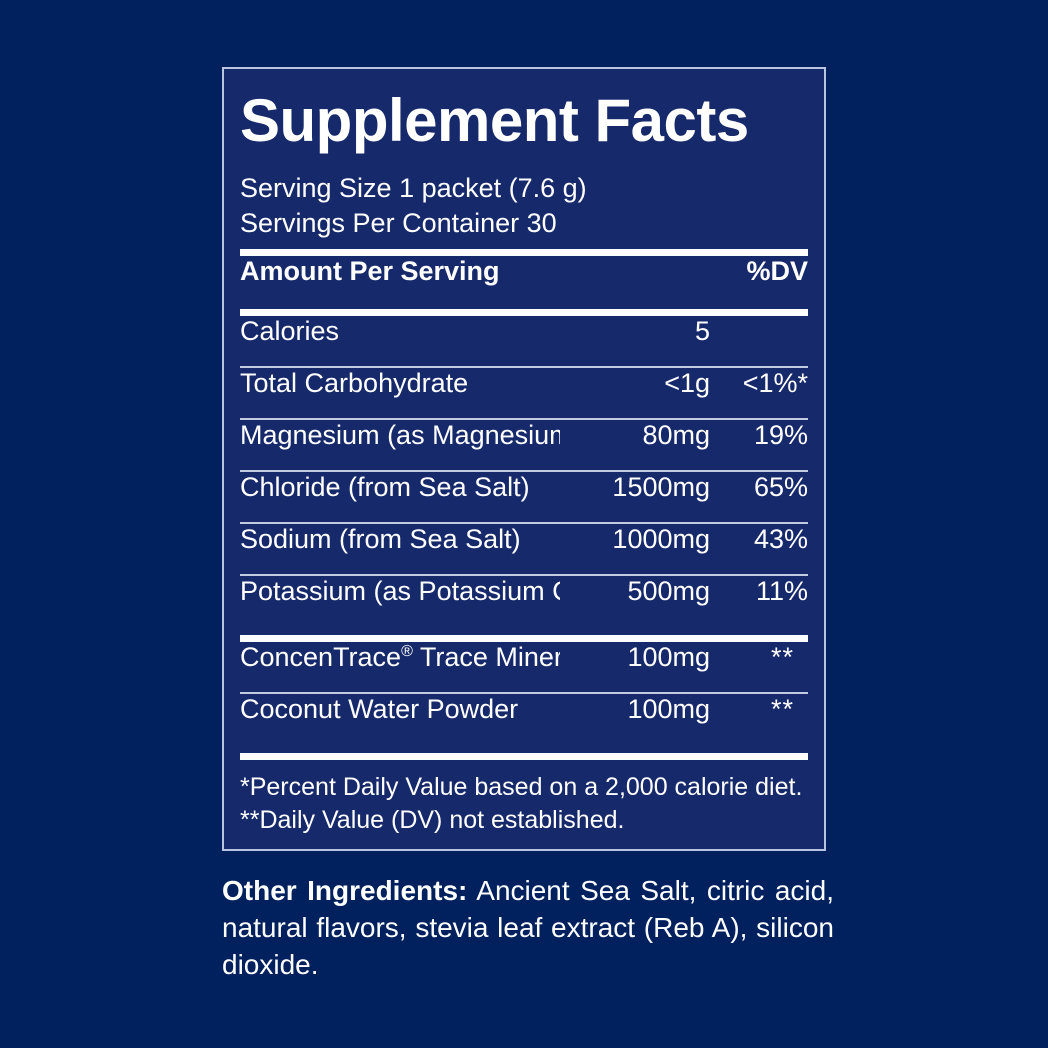 The width and height of the screenshot is (1048, 1048). What do you see at coordinates (524, 313) in the screenshot?
I see `rule-below-amount-header` at bounding box center [524, 313].